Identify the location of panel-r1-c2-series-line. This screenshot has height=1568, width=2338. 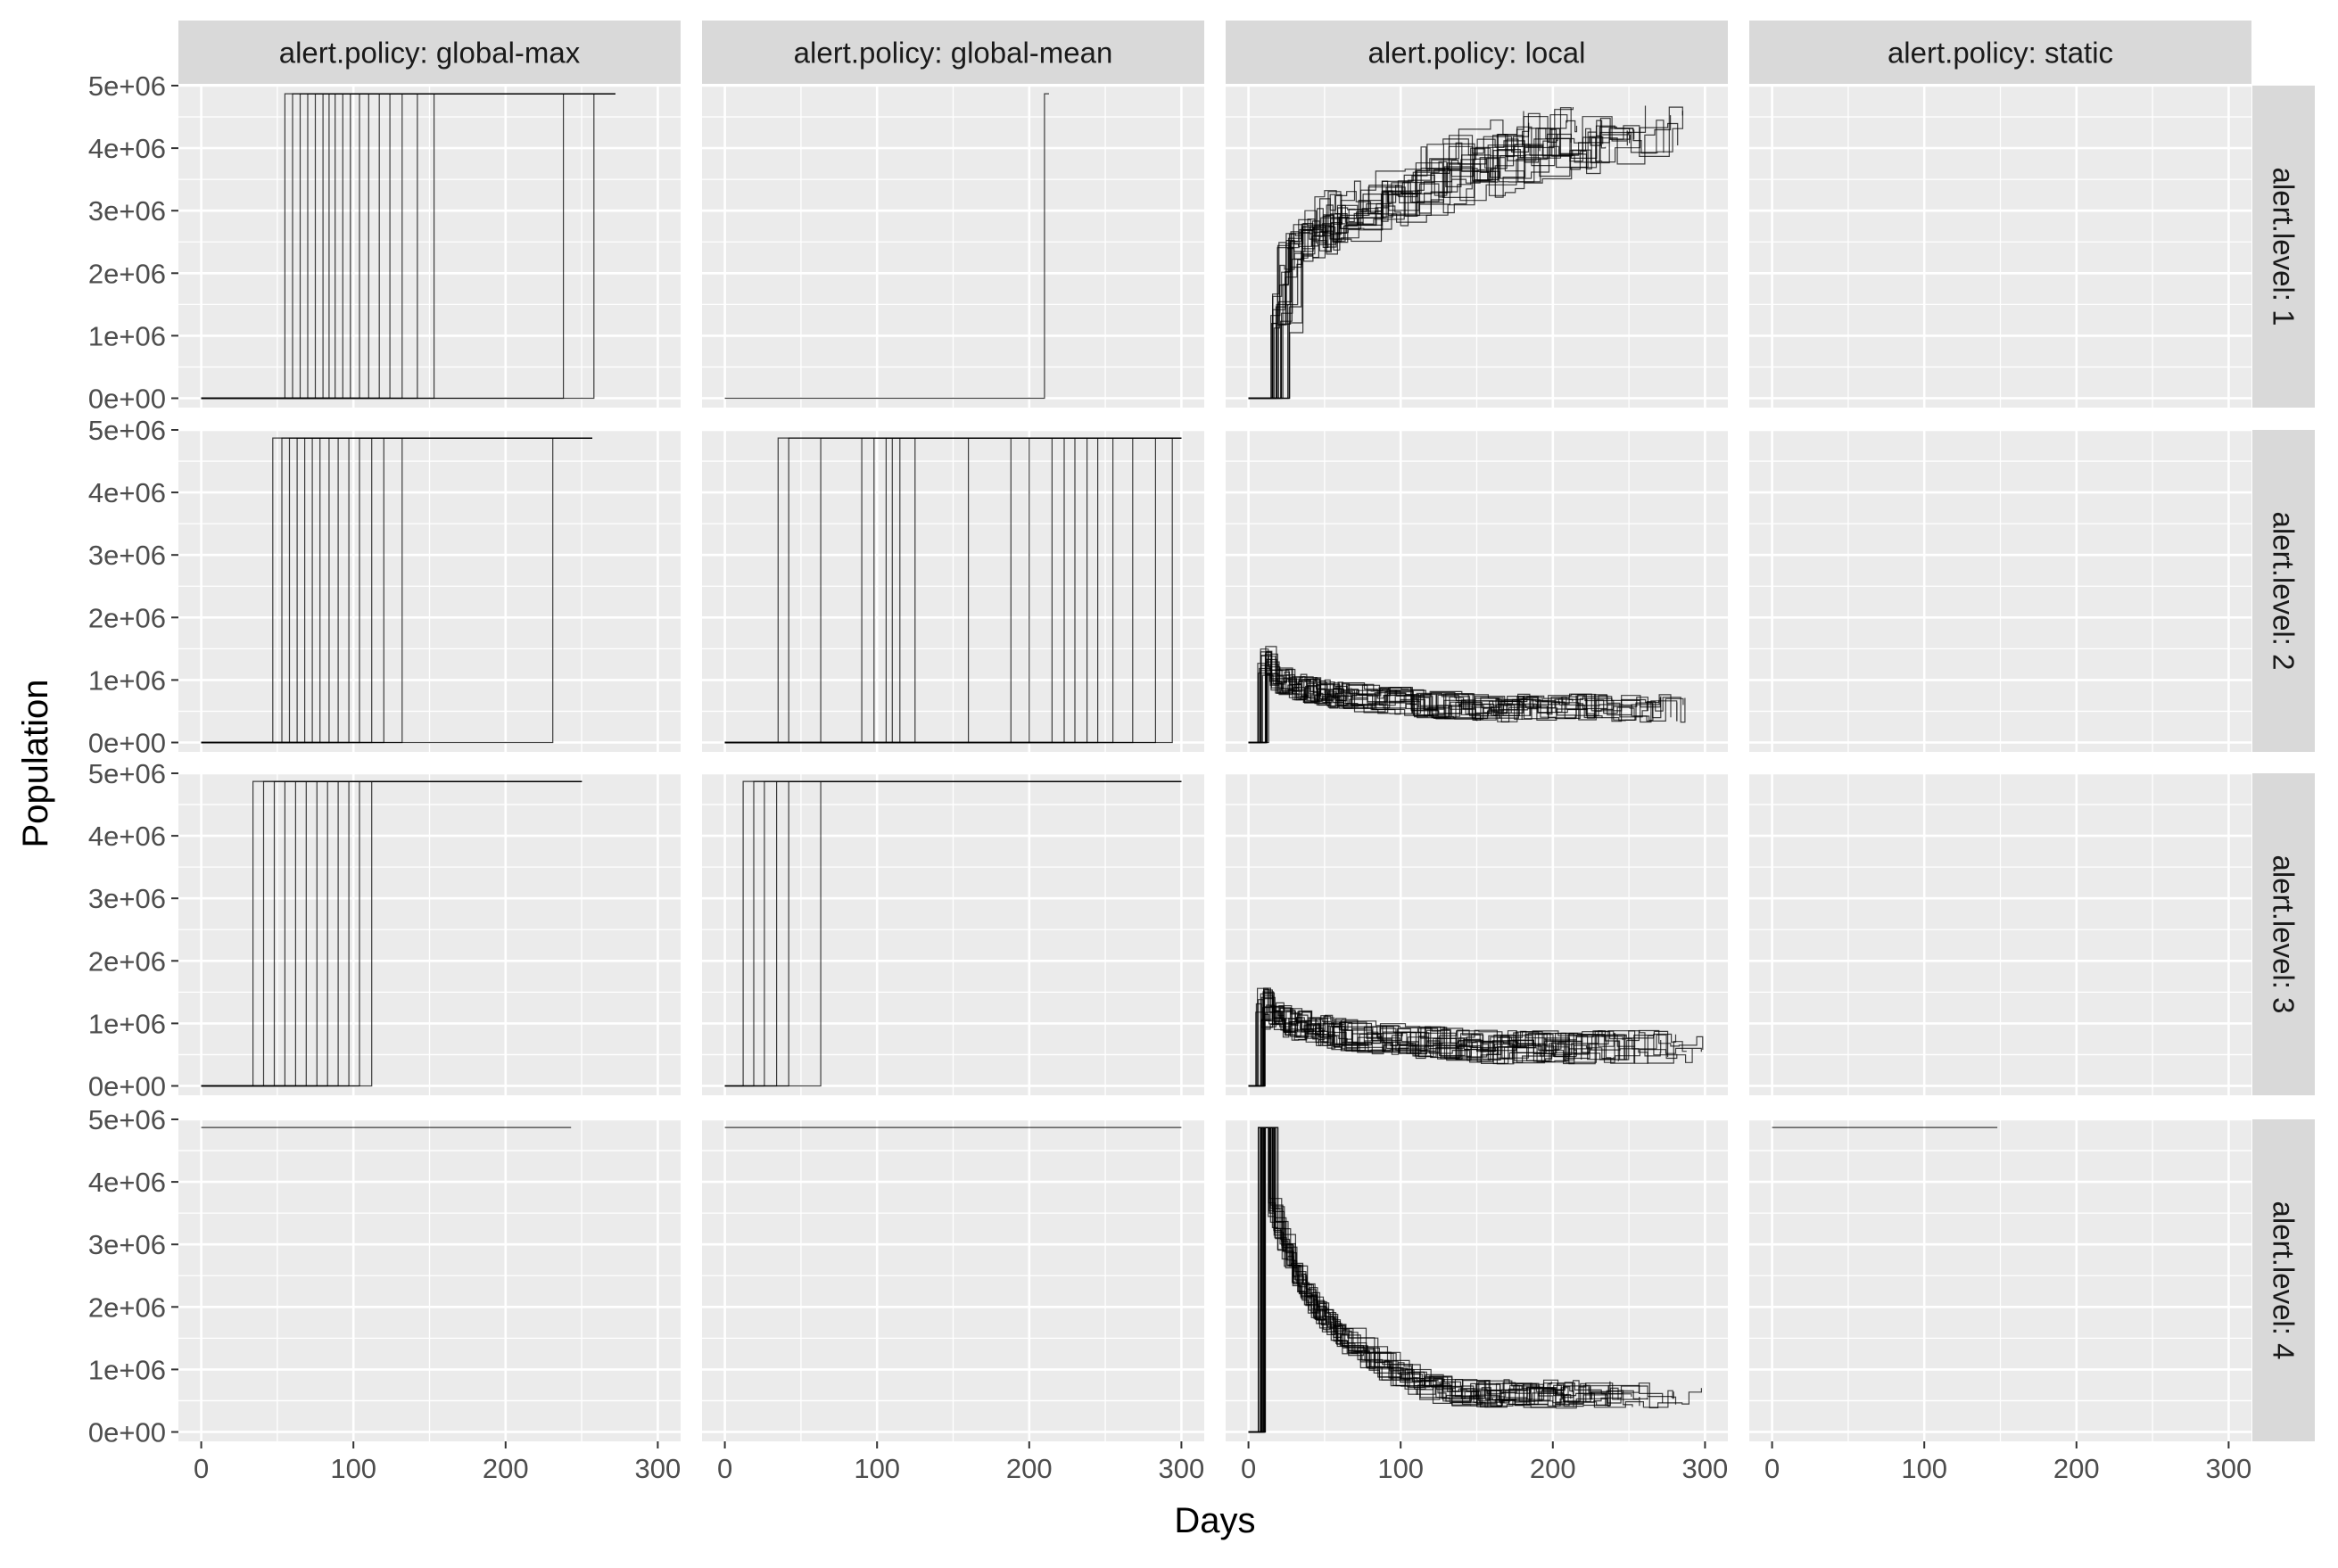
(886, 246).